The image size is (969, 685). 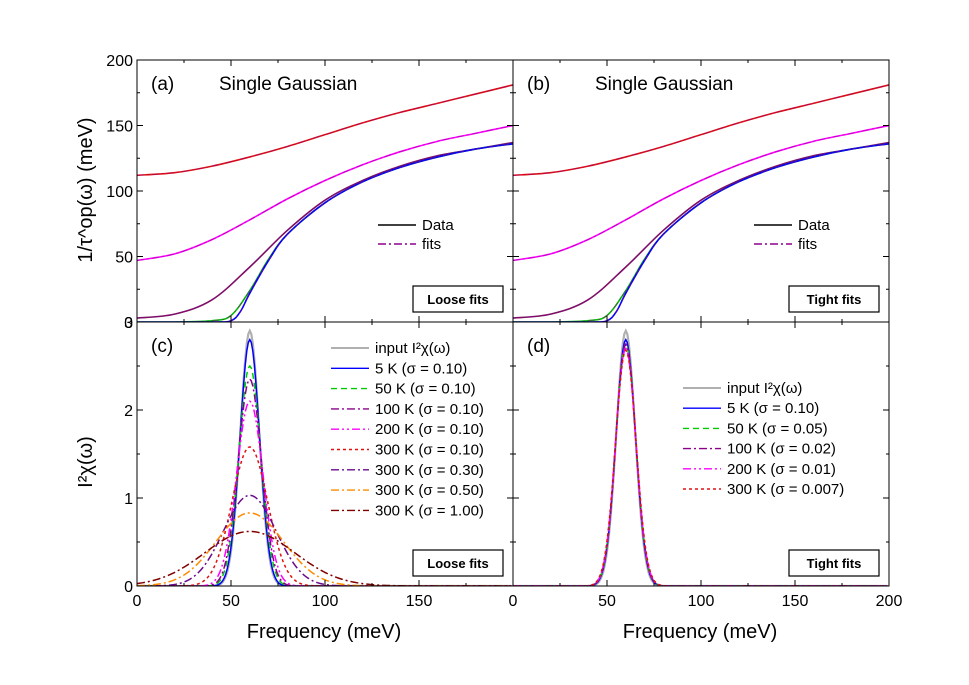 What do you see at coordinates (162, 346) in the screenshot?
I see `panel-label: (c)` at bounding box center [162, 346].